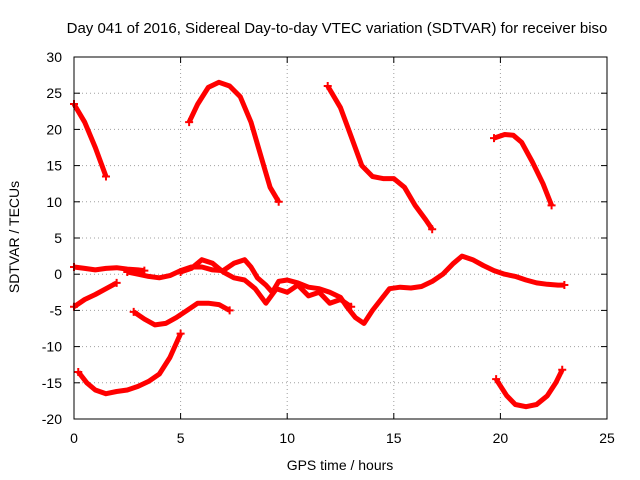 The height and width of the screenshot is (480, 640). What do you see at coordinates (54, 202) in the screenshot?
I see `y-tick-label: 10` at bounding box center [54, 202].